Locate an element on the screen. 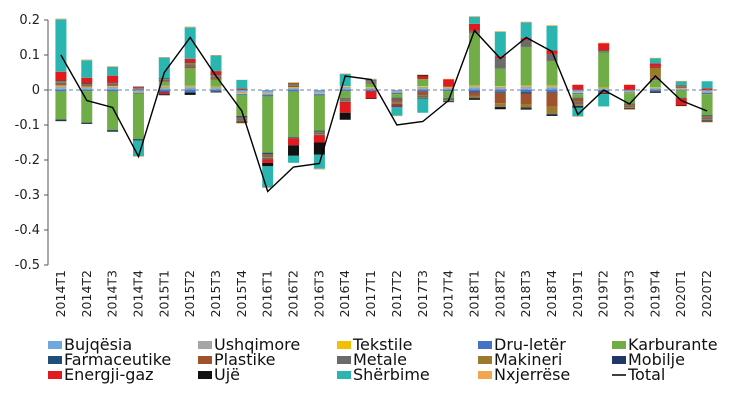  x-tick-label: 2017T1 is located at coordinates (370, 293).